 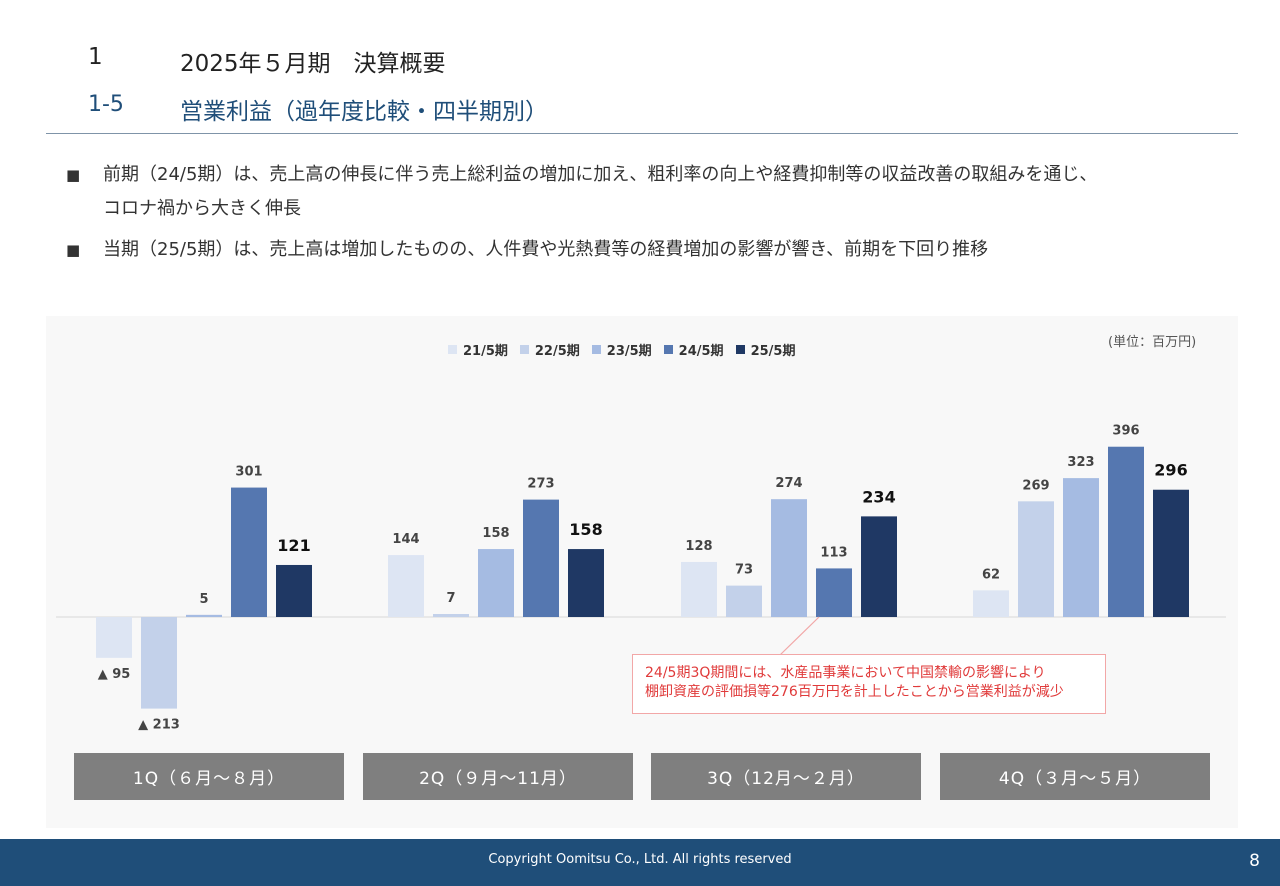 I want to click on quarter-label-2q: 2Q（９月～11月）, so click(x=498, y=776).